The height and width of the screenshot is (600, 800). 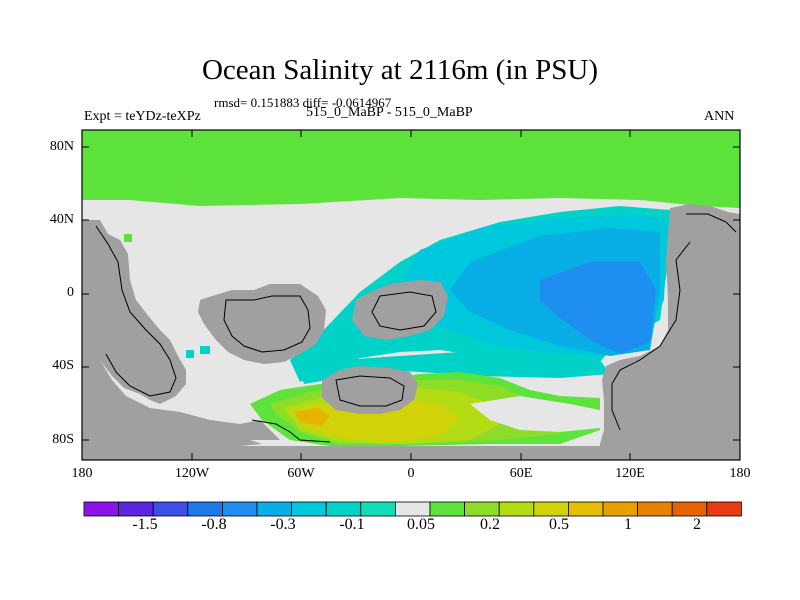 What do you see at coordinates (740, 473) in the screenshot?
I see `lon-label-180e: 180` at bounding box center [740, 473].